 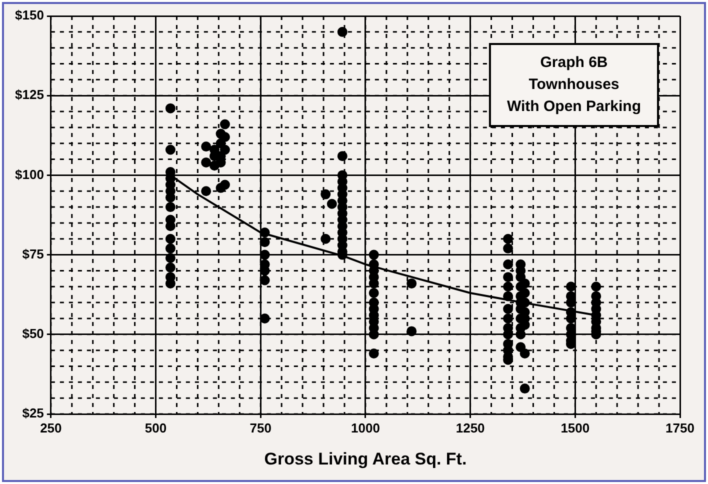 I want to click on y-tick-label: $150, so click(x=29, y=15).